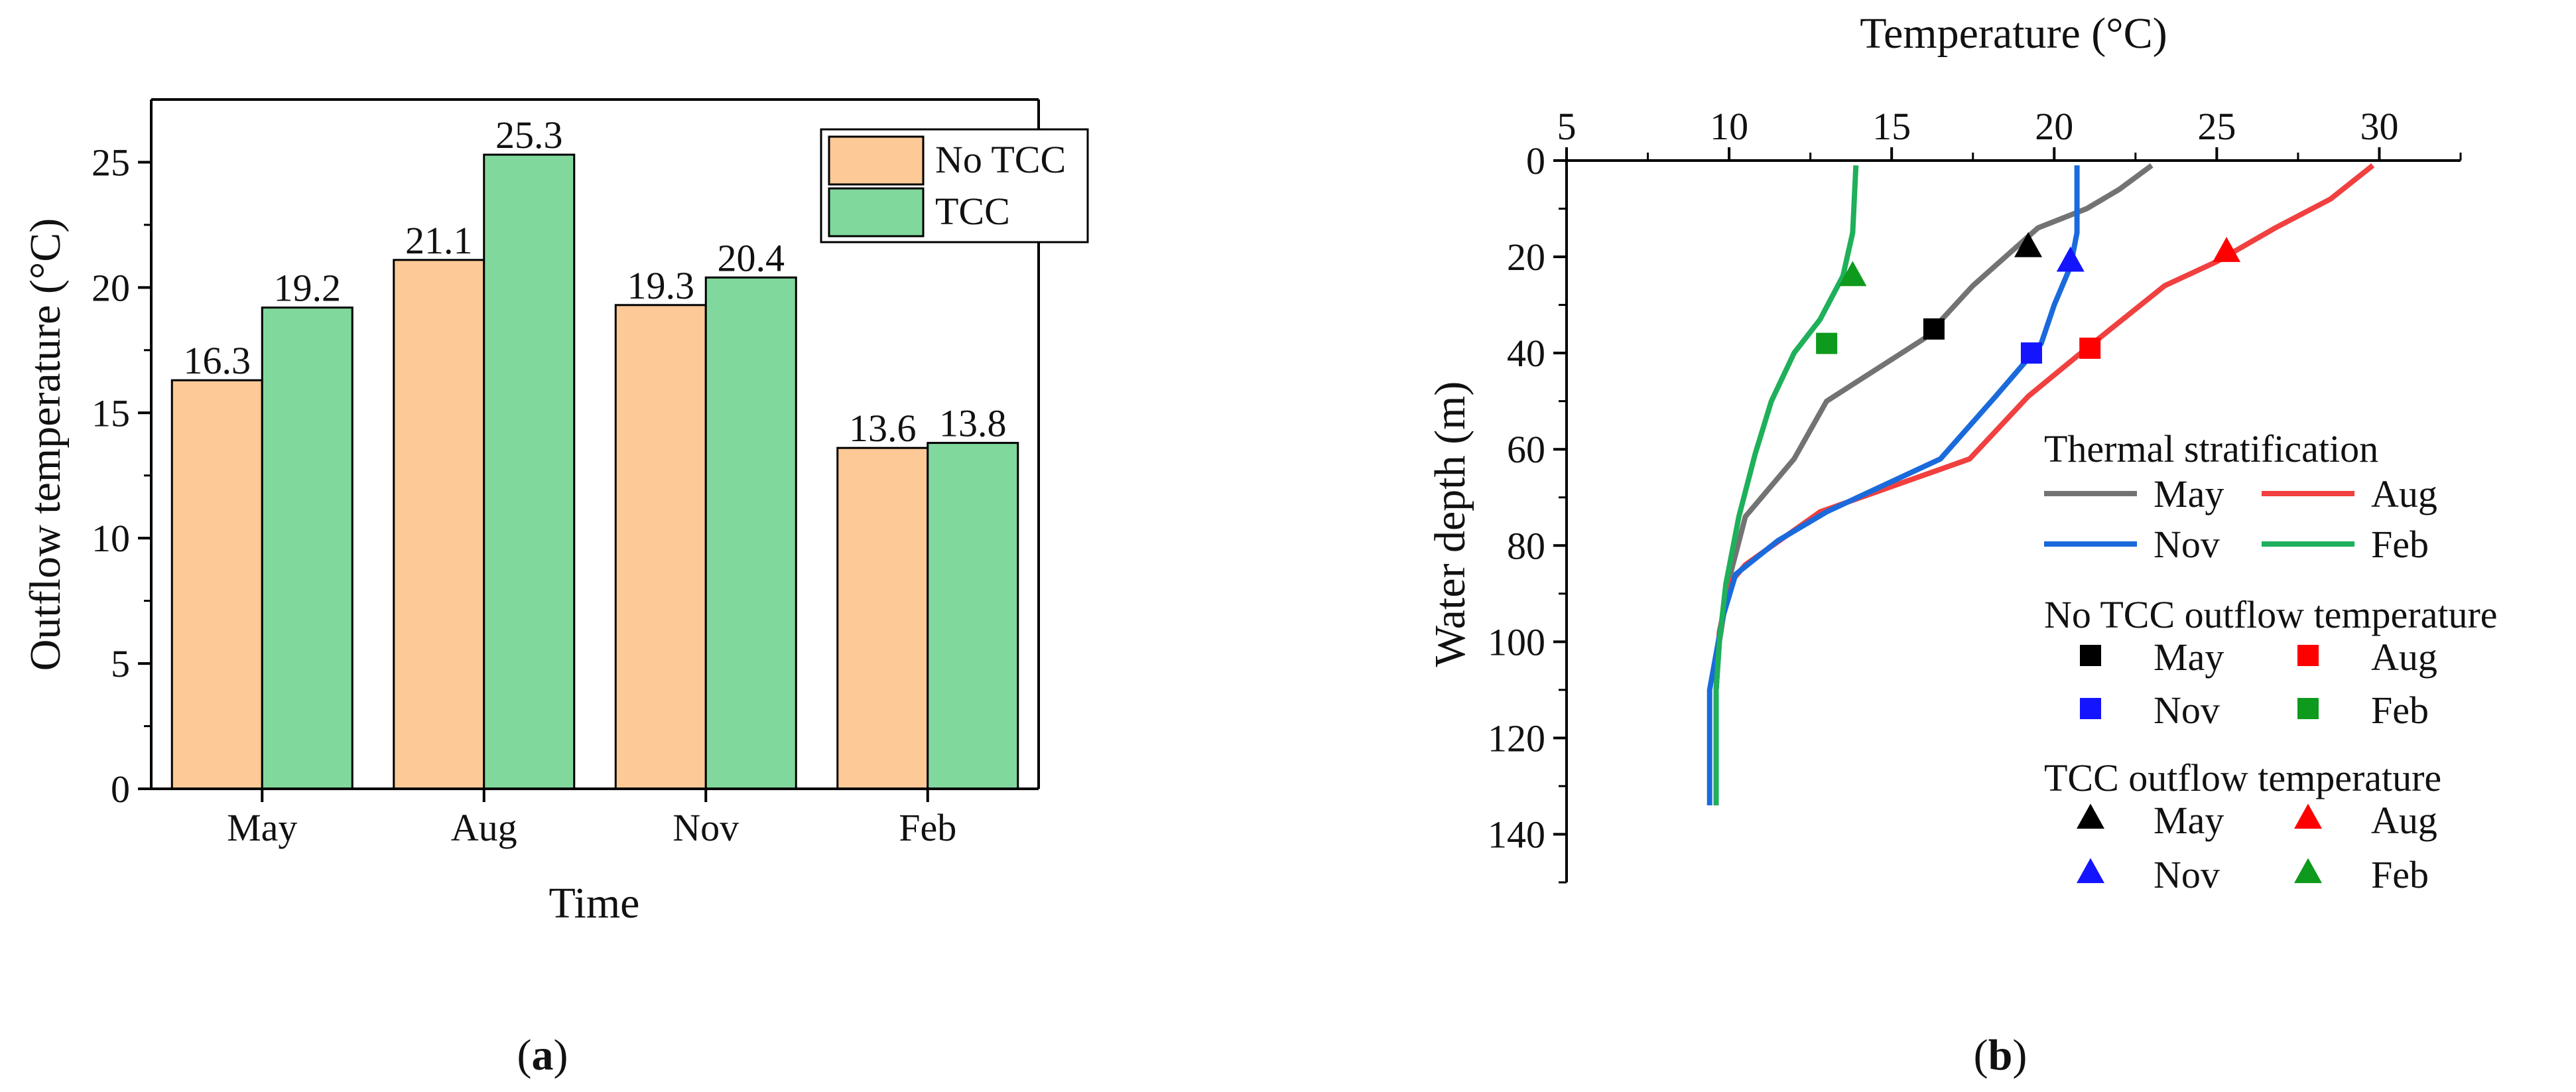 Image resolution: width=2576 pixels, height=1092 pixels. Describe the element at coordinates (1516, 738) in the screenshot. I see `depth-tick-label: 120` at that location.